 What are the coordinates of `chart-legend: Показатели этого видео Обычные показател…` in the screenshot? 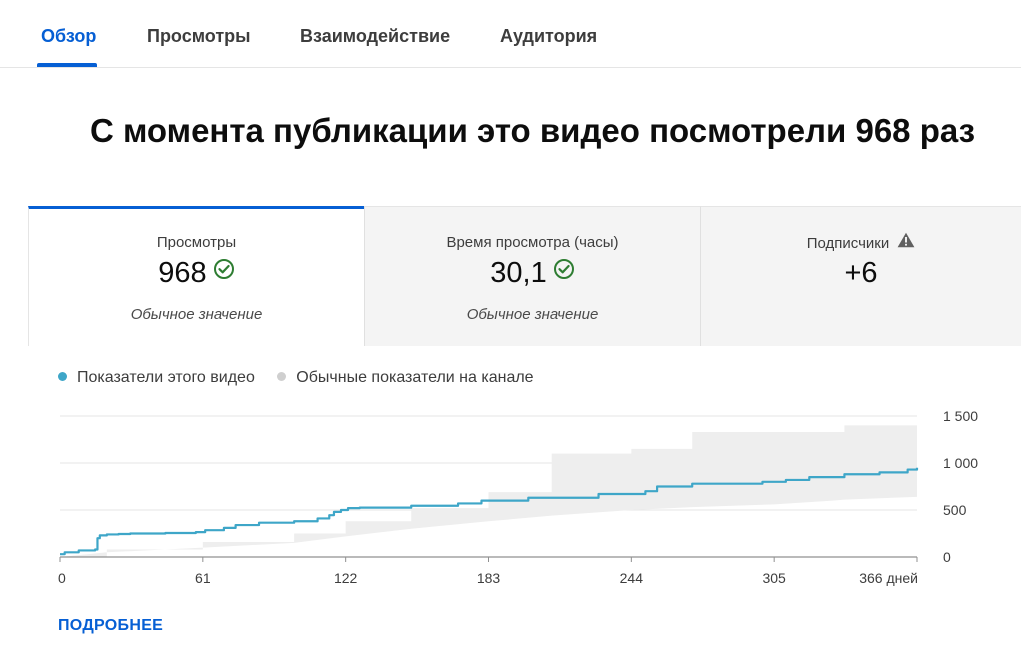 It's located at (305, 378).